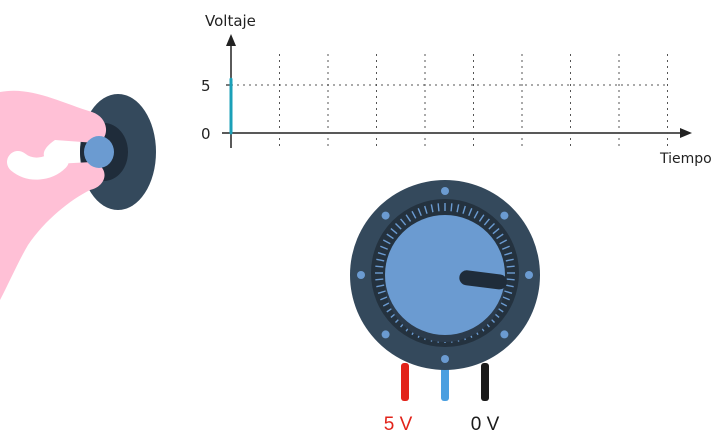 The width and height of the screenshot is (720, 446). What do you see at coordinates (685, 159) in the screenshot?
I see `x-axis-label: Tiempo` at bounding box center [685, 159].